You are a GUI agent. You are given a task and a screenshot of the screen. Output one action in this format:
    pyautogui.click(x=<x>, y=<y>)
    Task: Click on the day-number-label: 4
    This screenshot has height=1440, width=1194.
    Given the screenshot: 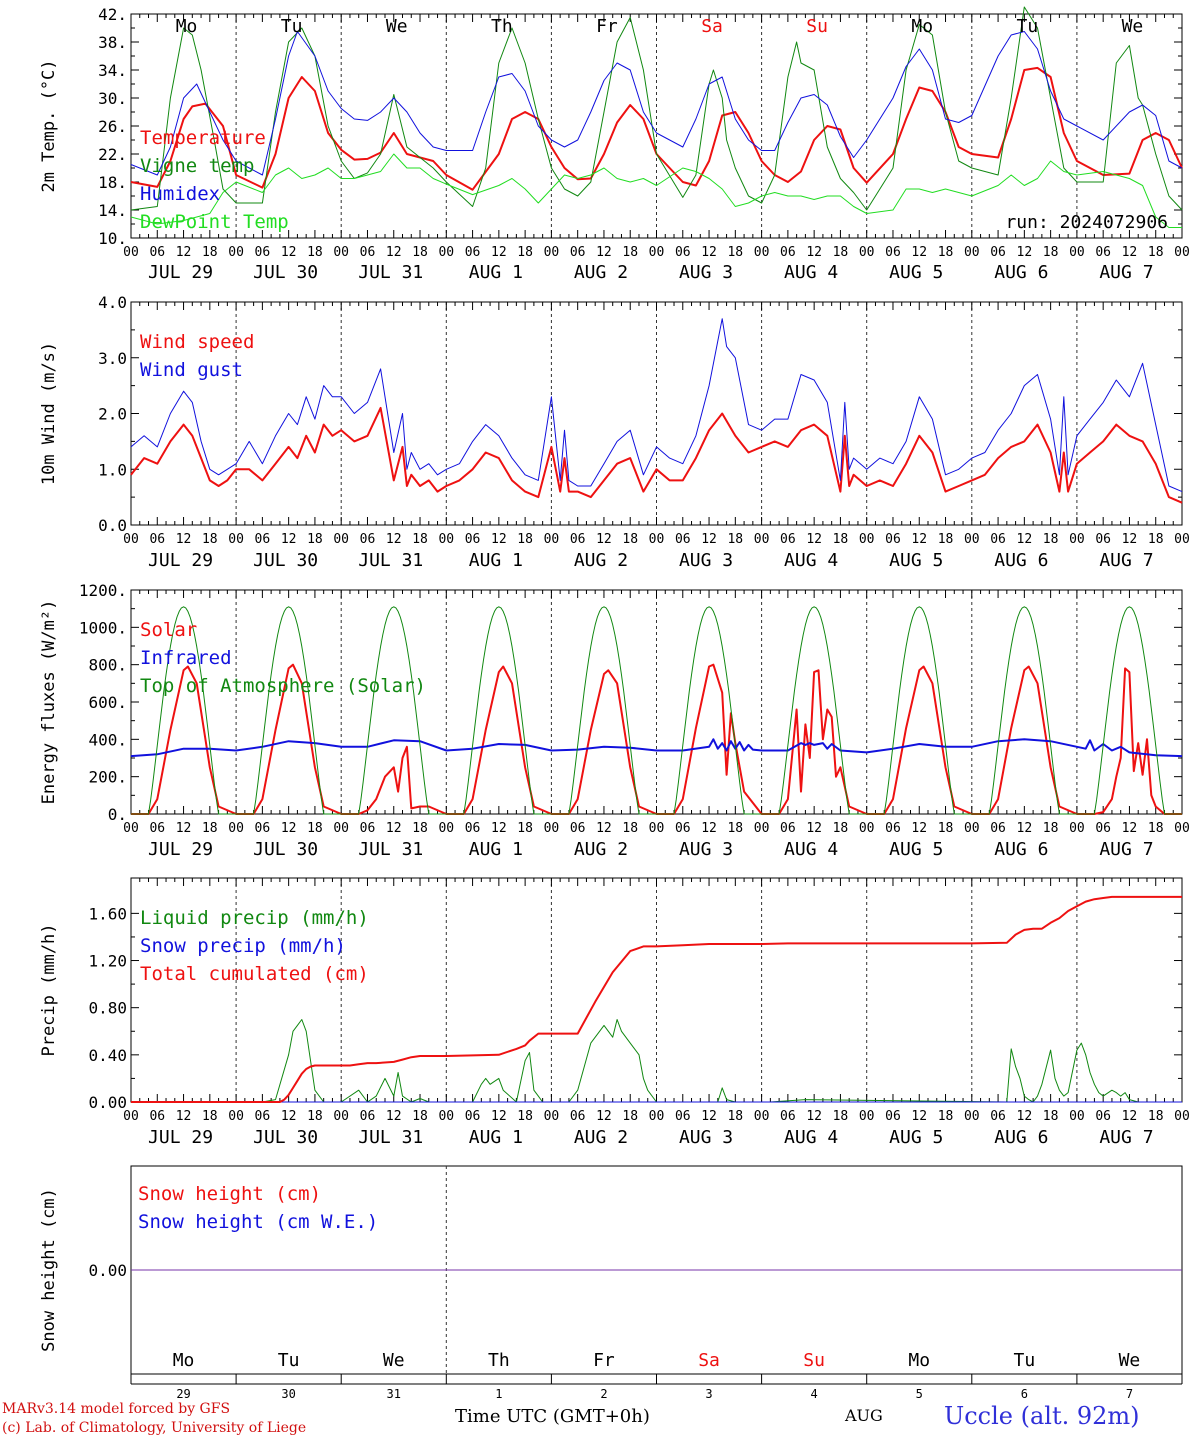 What is the action you would take?
    pyautogui.click(x=814, y=1394)
    